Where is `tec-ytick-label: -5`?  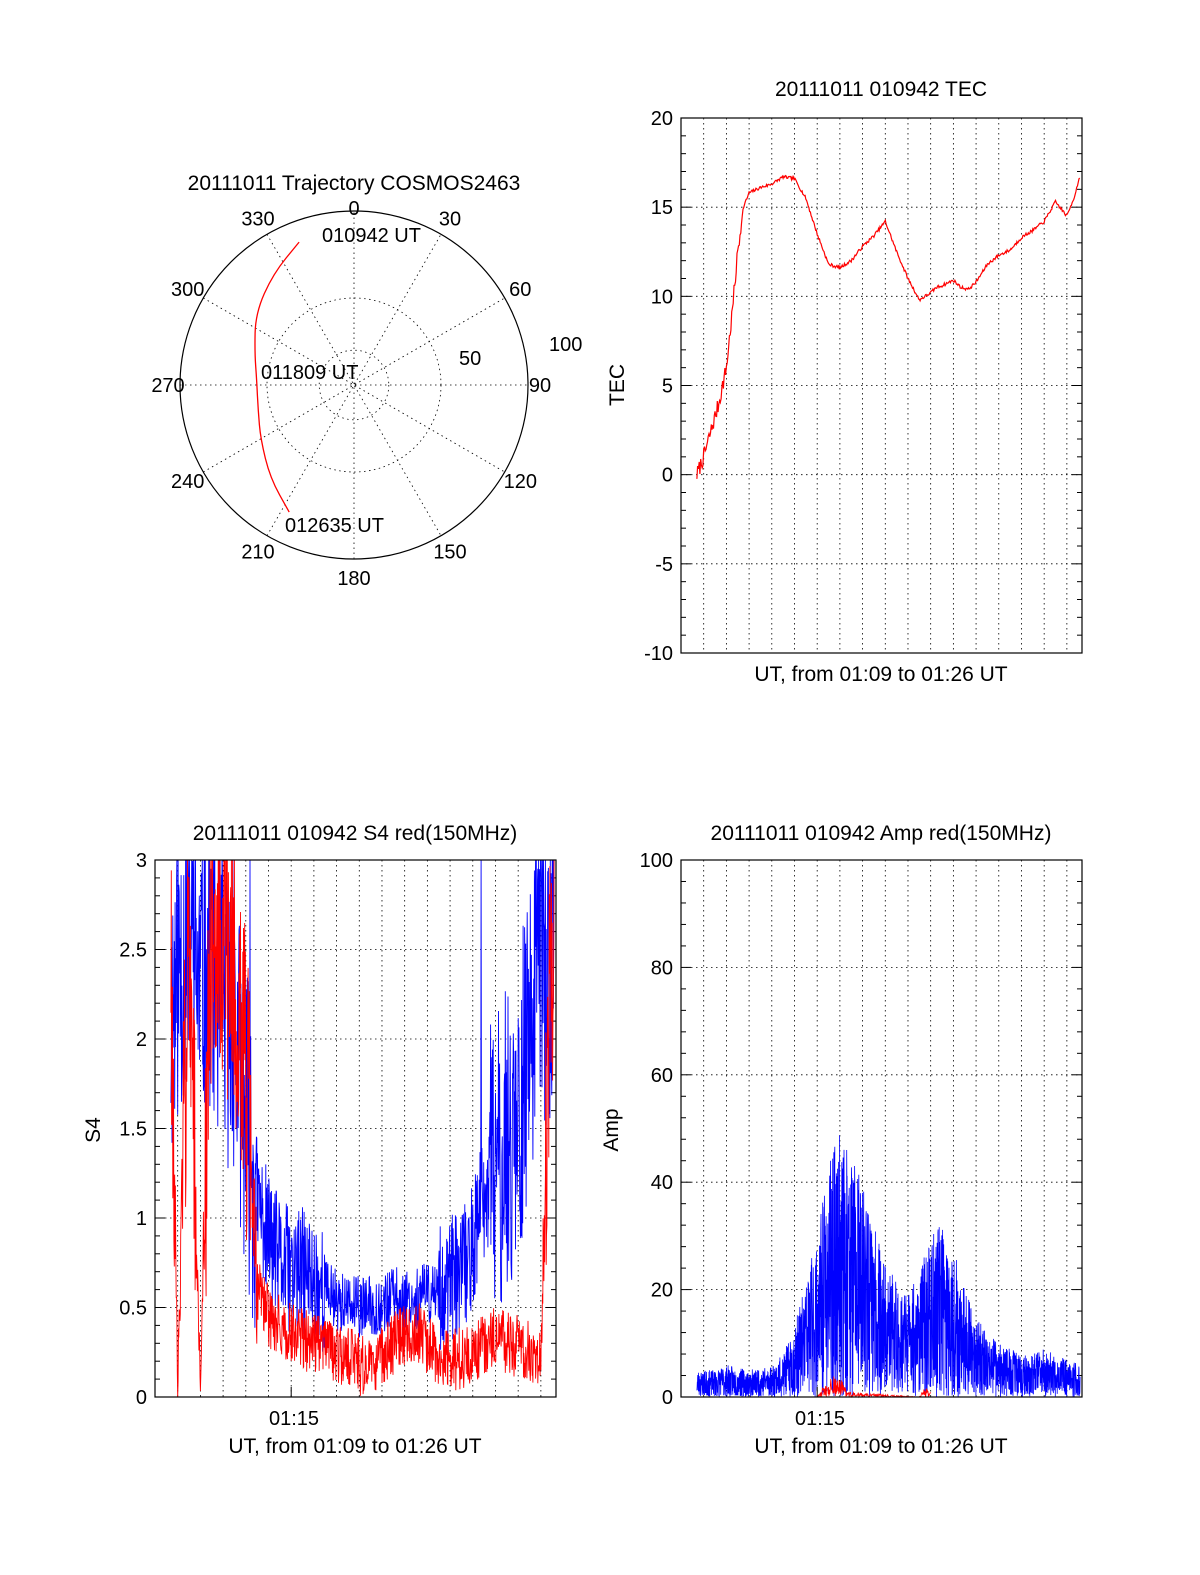
tec-ytick-label: -5 is located at coordinates (664, 565).